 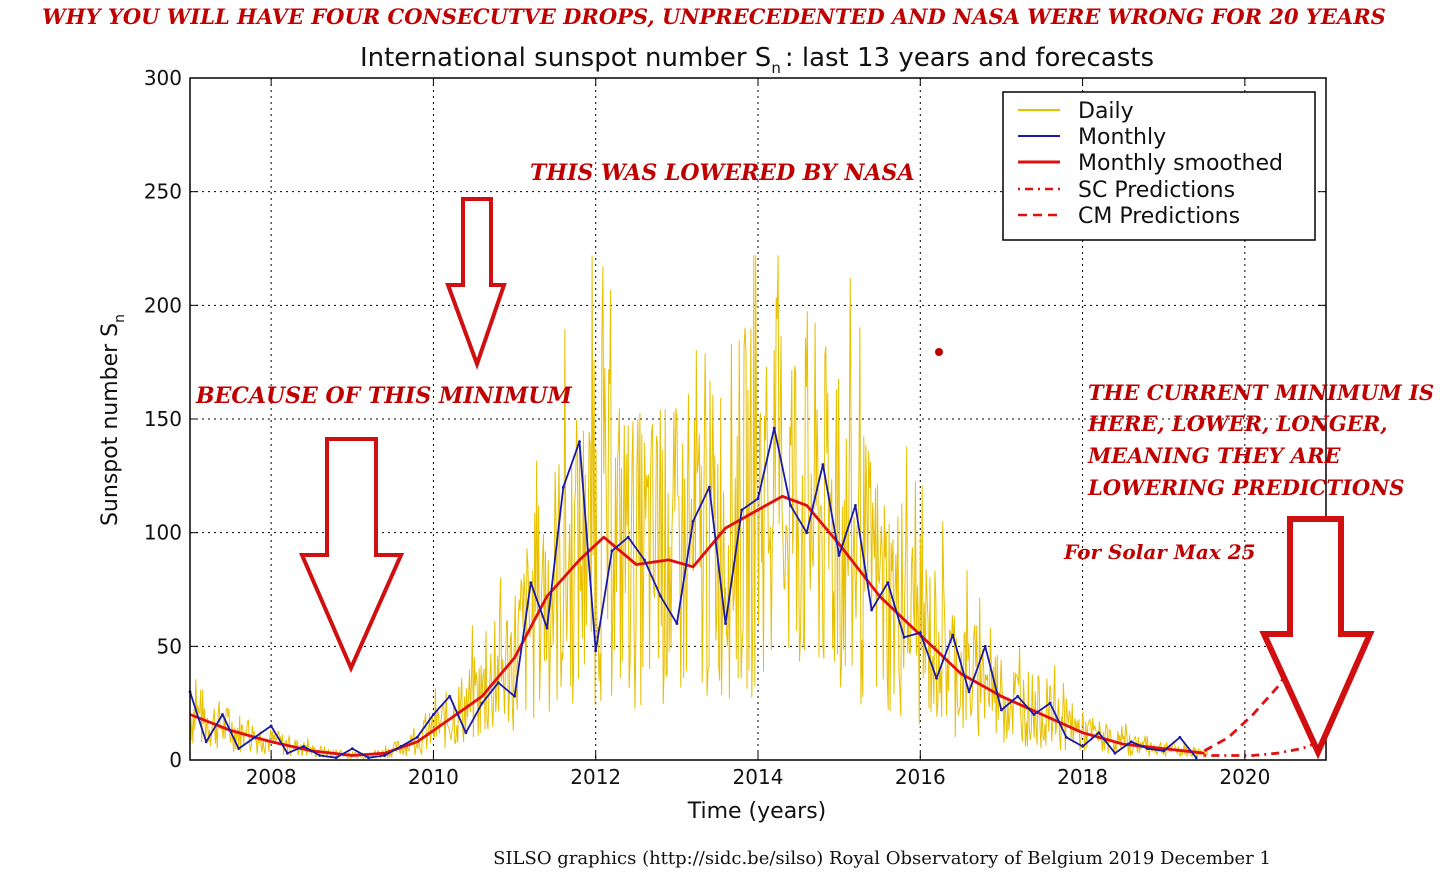 What do you see at coordinates (1106, 111) in the screenshot?
I see `legend-daily-label: Daily` at bounding box center [1106, 111].